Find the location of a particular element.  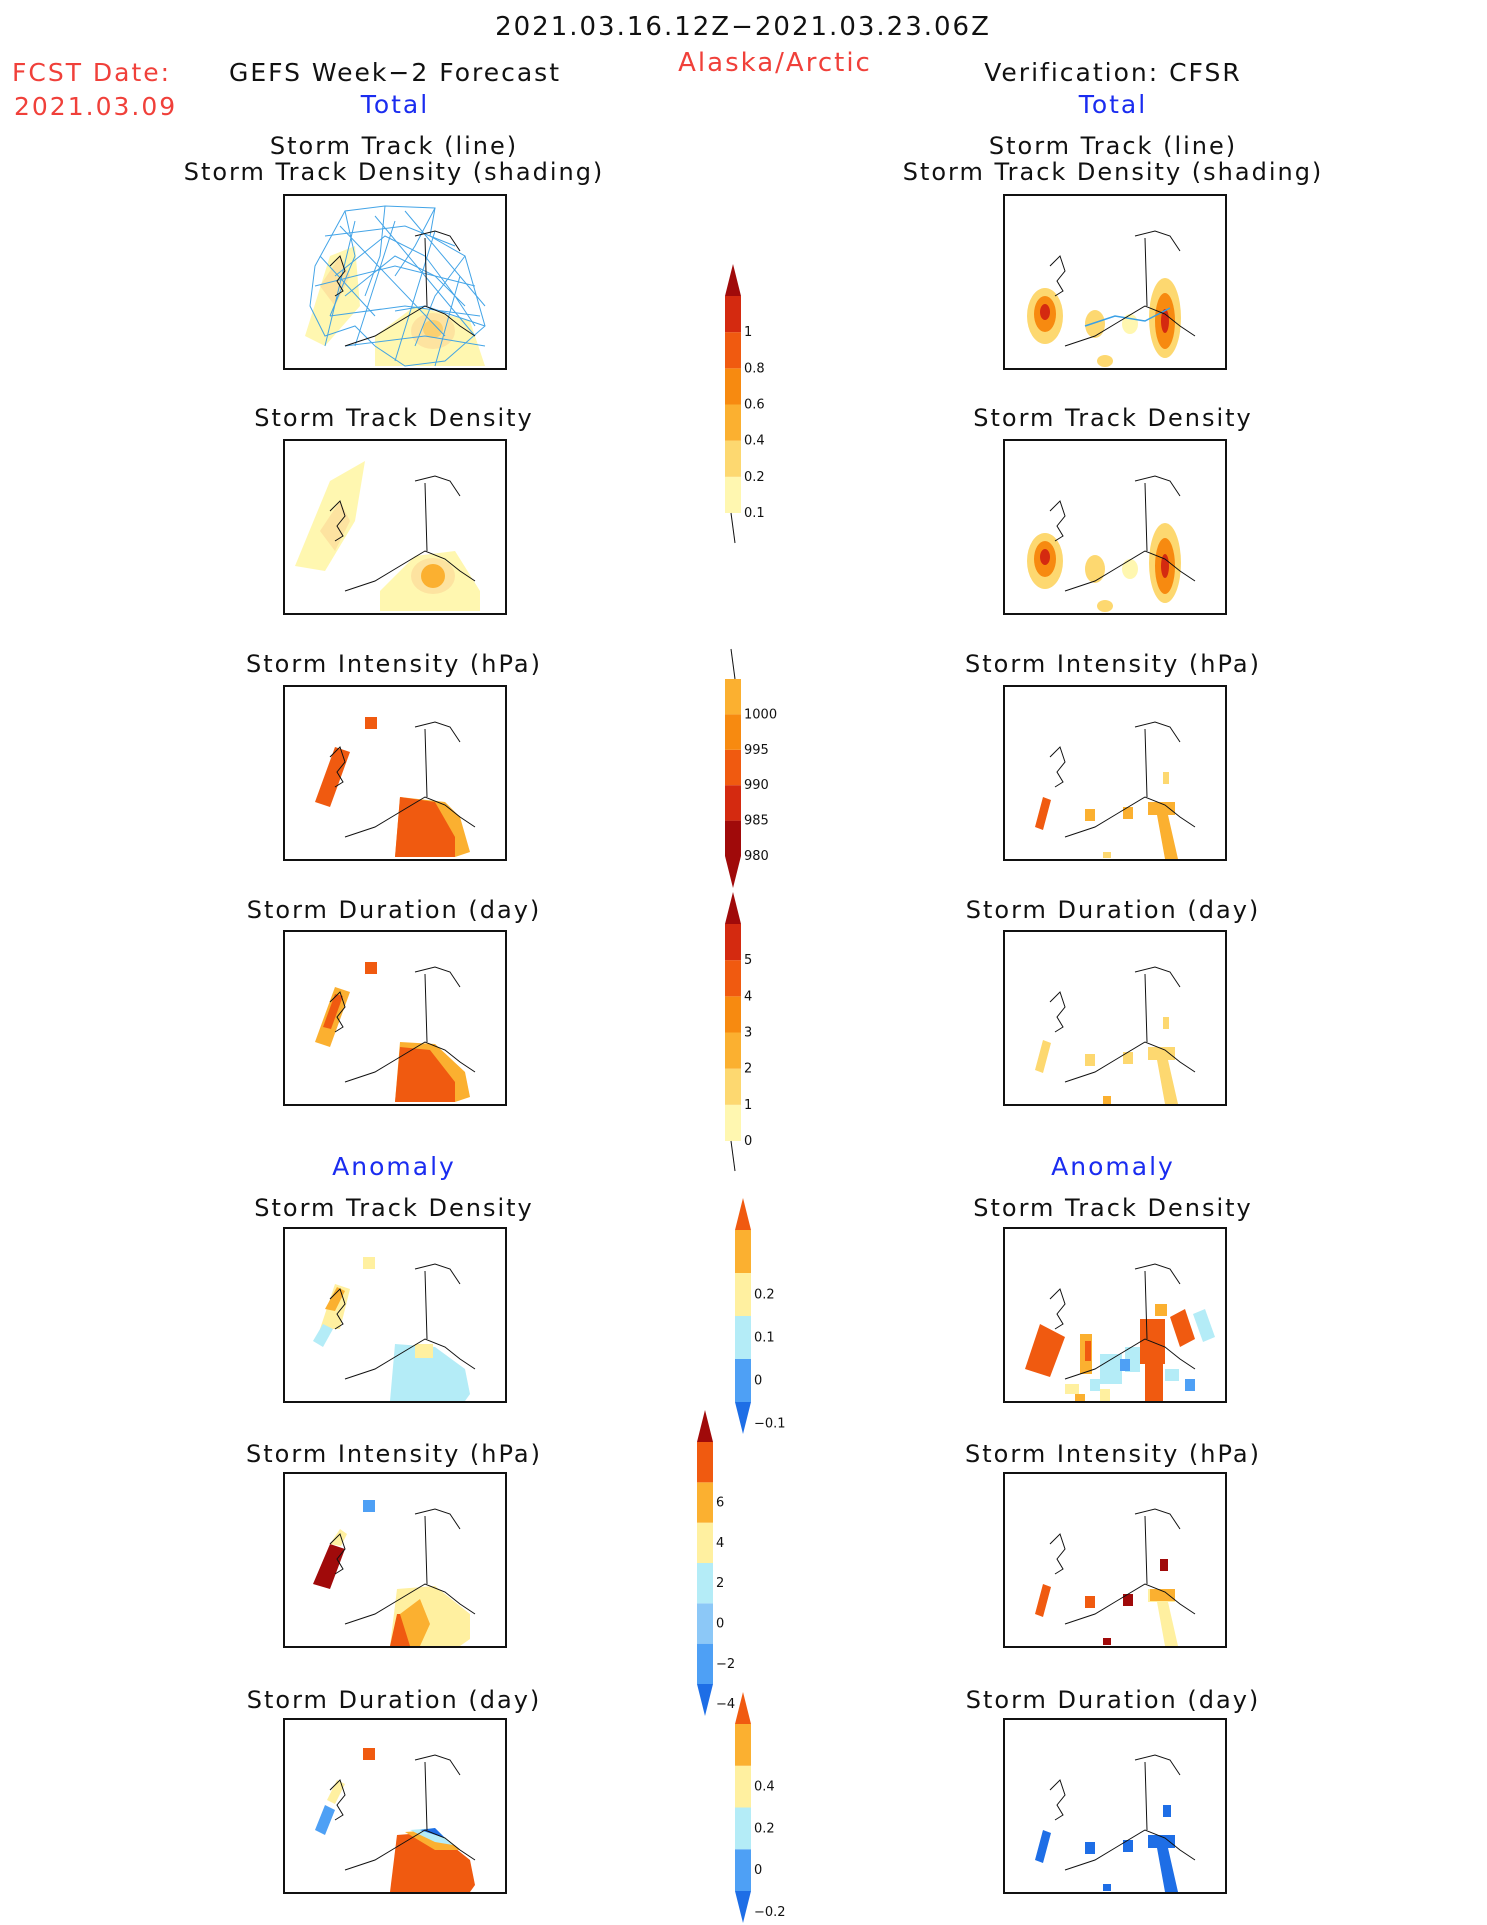

colorbar-tick-label: −0.1 is located at coordinates (770, 1424).